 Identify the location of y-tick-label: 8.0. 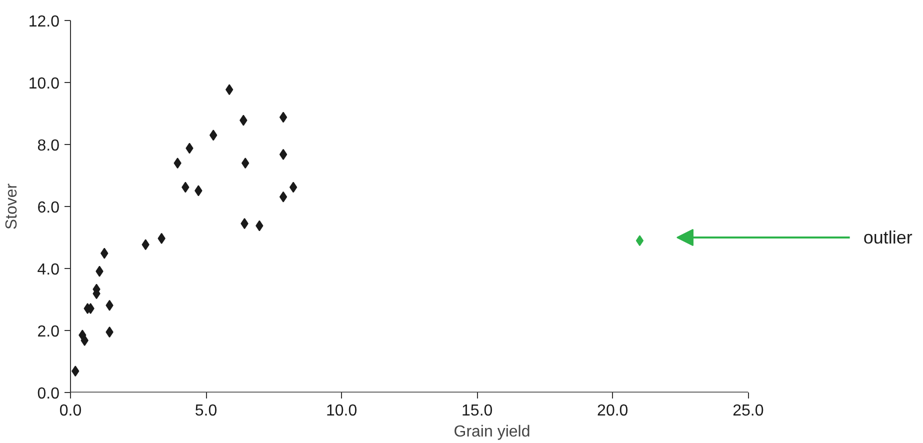
(48, 146).